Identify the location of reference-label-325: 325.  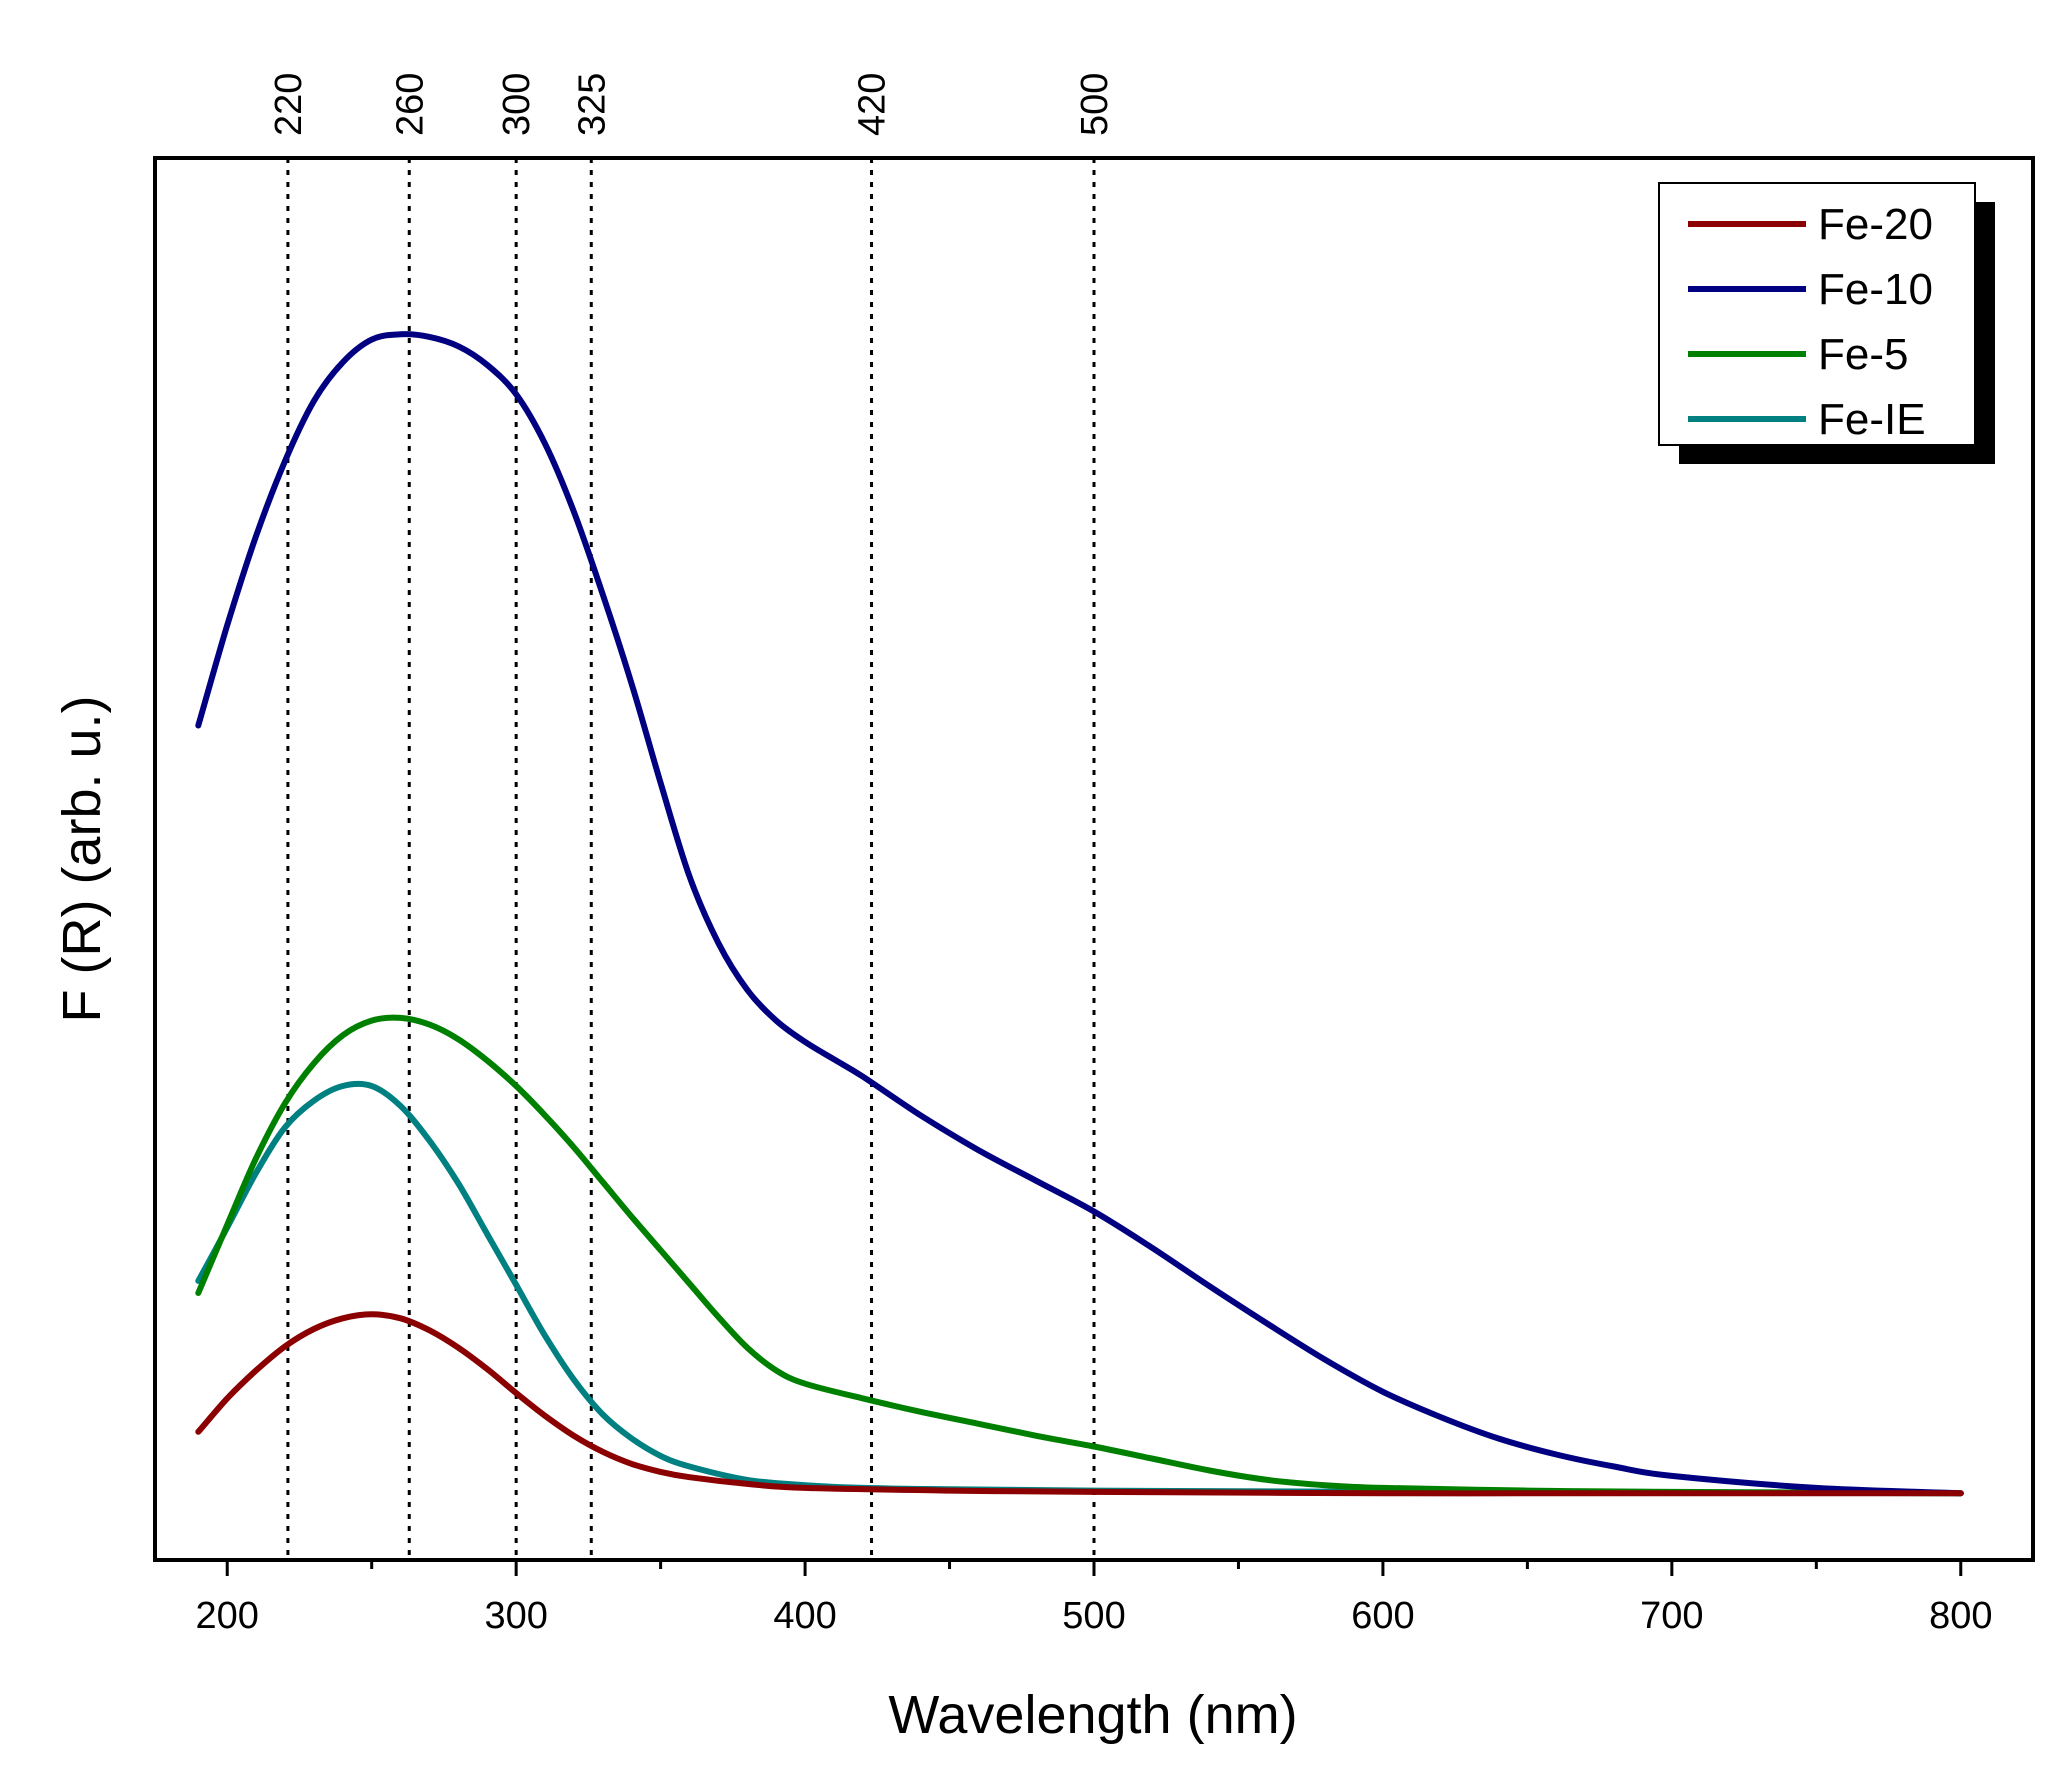
(592, 104).